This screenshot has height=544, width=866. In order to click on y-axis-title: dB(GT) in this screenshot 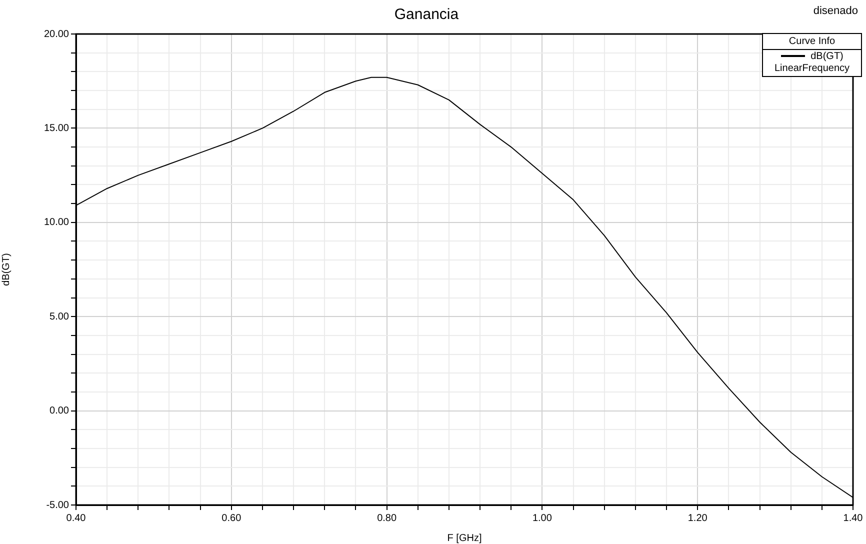, I will do `click(6, 269)`.